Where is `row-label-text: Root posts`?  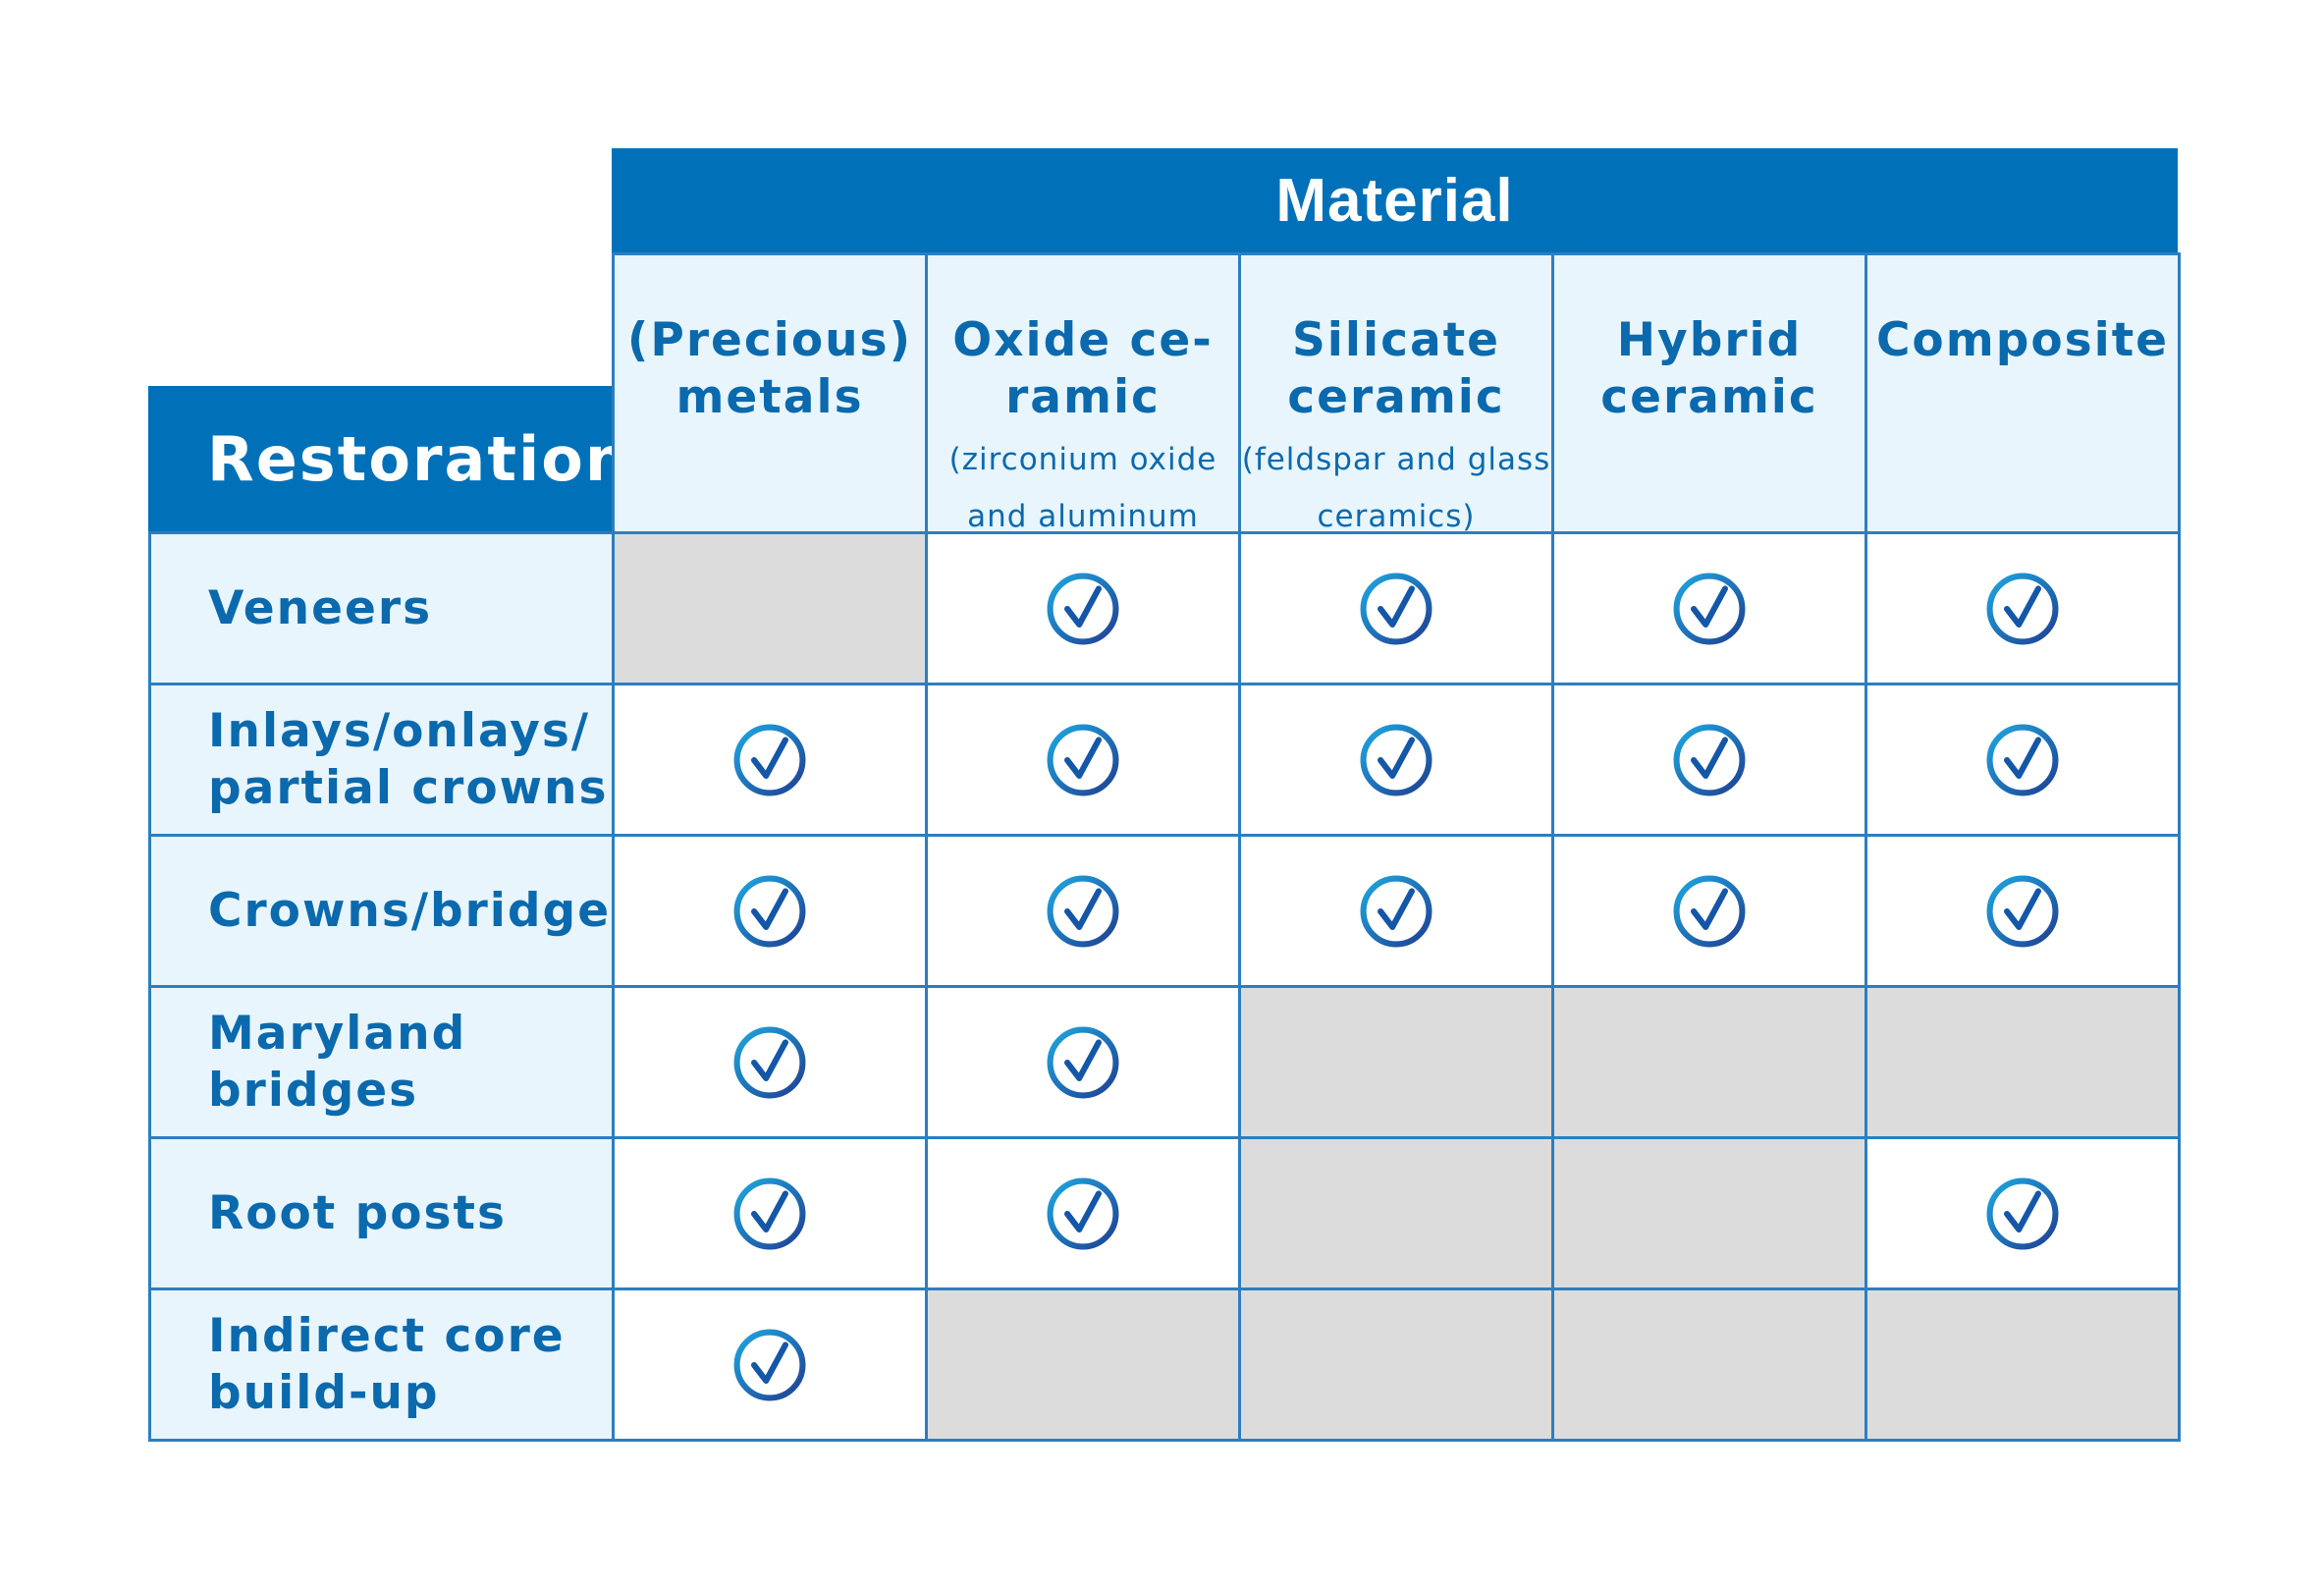
row-label-text: Root posts is located at coordinates (357, 1213).